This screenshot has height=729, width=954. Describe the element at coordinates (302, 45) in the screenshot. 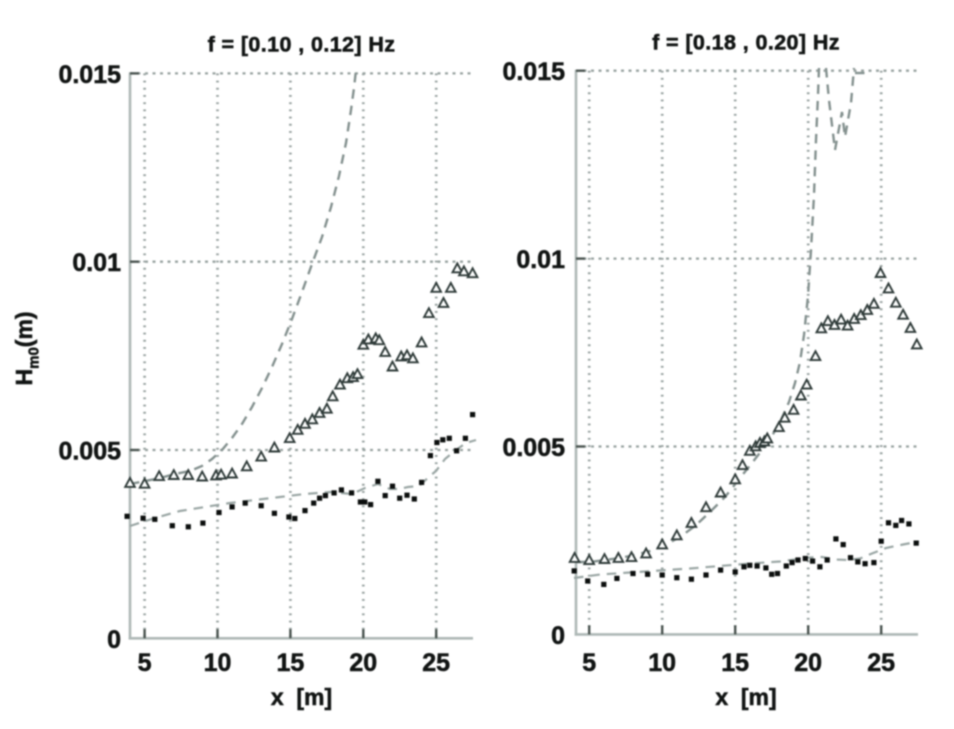

I see `svg-text: f = [0.10 , 0.12] Hz` at that location.